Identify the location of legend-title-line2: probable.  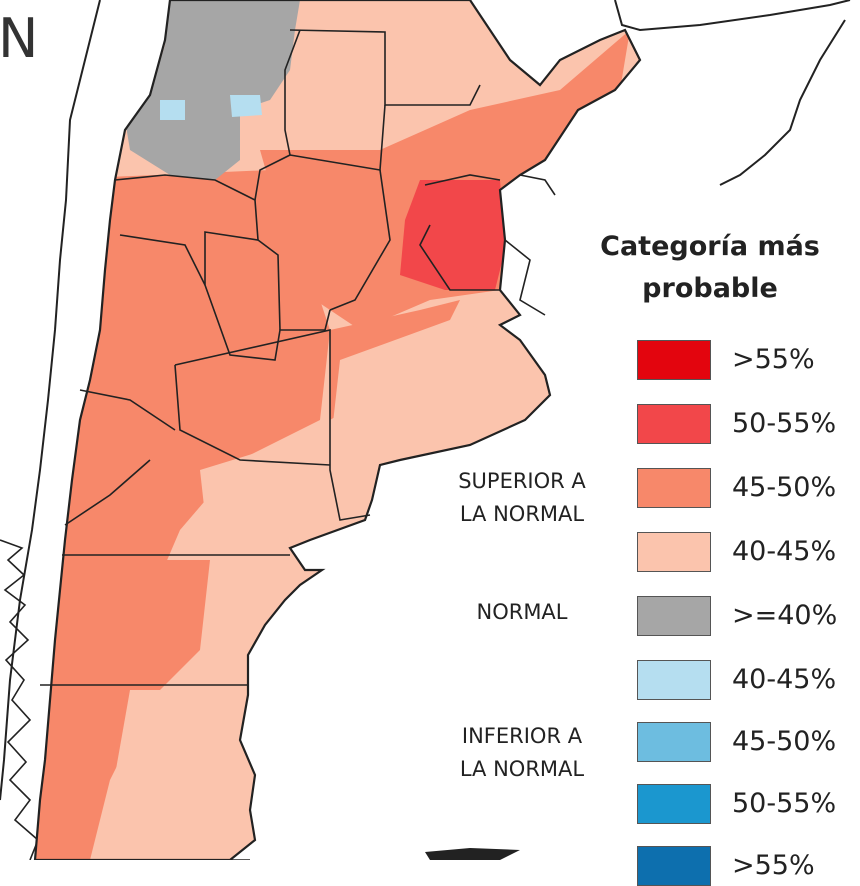
(710, 288).